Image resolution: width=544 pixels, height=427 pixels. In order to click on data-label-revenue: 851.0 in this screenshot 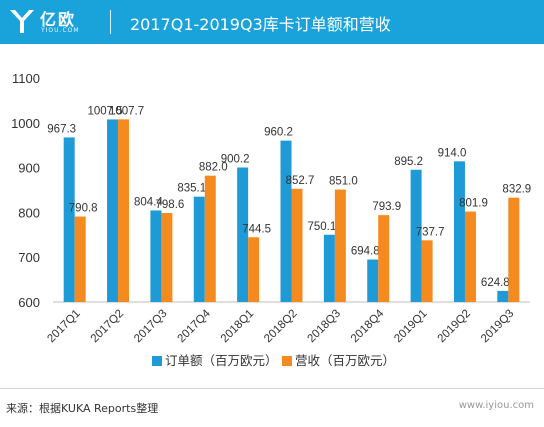, I will do `click(343, 182)`.